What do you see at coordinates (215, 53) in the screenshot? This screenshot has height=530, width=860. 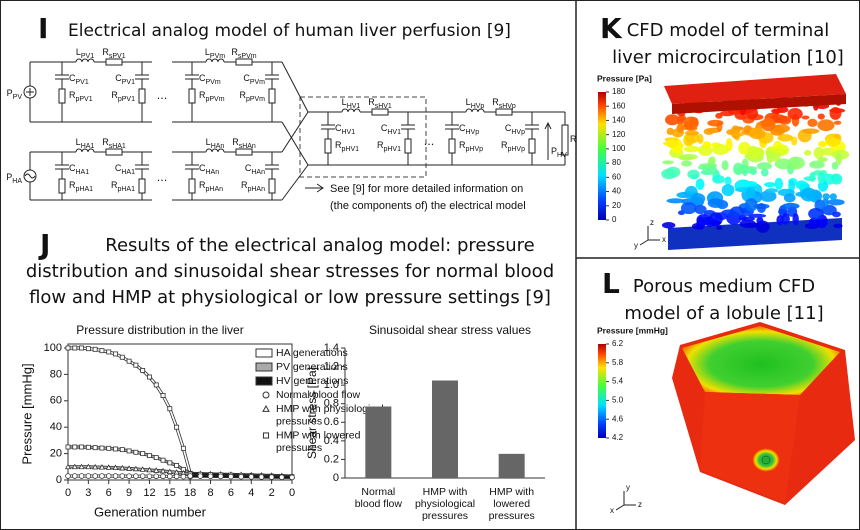 I see `component-label: LPVm` at bounding box center [215, 53].